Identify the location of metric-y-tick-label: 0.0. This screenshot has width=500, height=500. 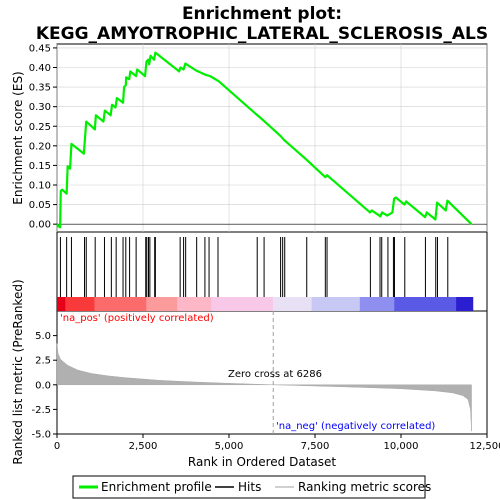
(43, 385).